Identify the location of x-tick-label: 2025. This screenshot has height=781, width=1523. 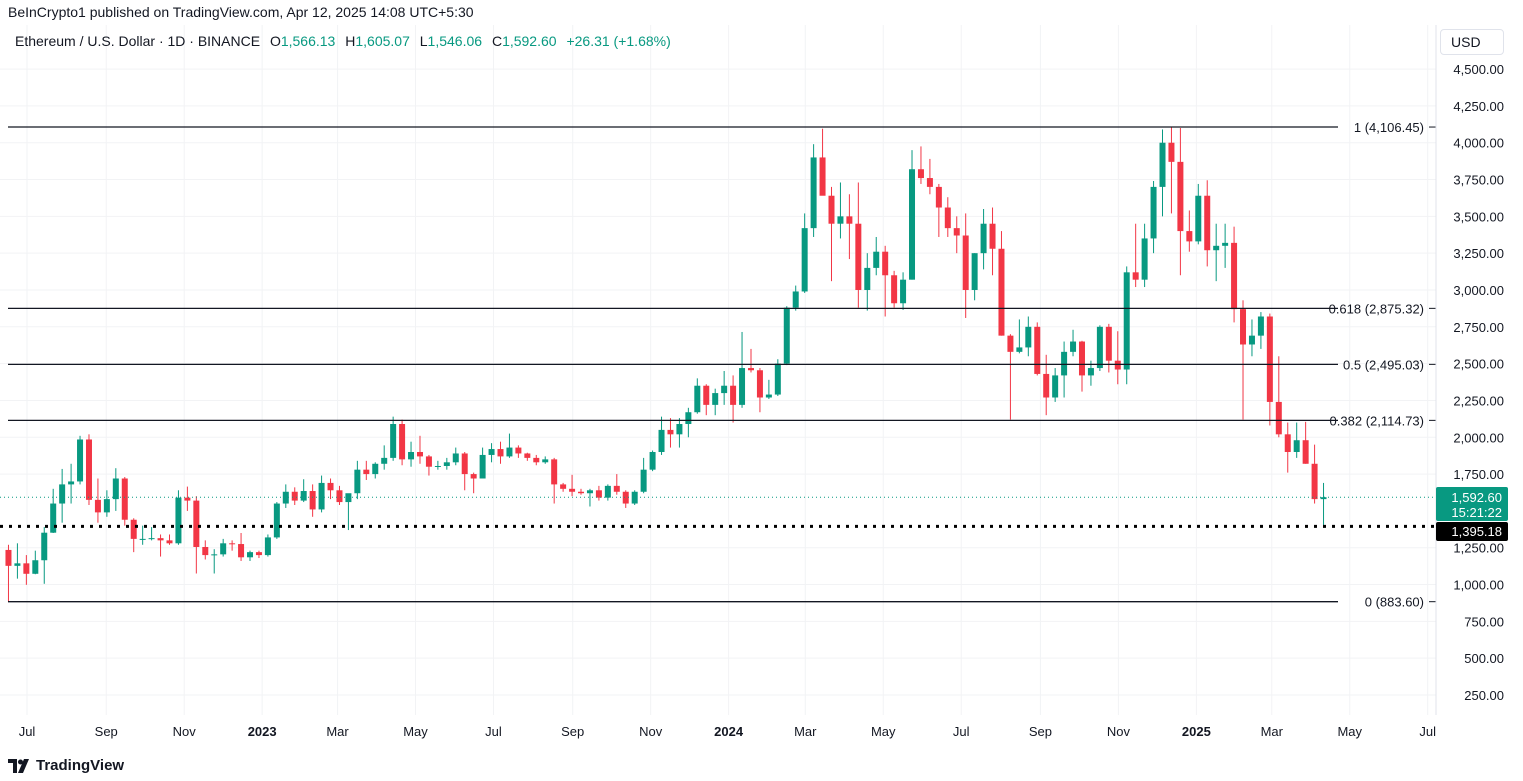
(1196, 731).